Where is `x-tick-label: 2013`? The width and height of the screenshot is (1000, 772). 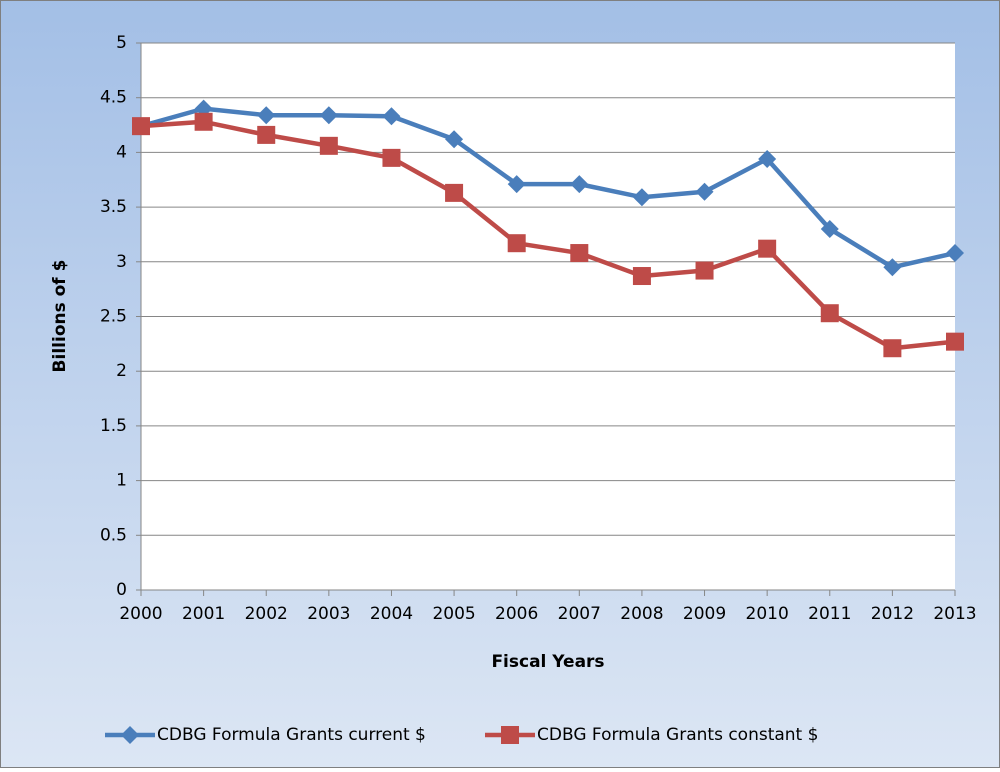
x-tick-label: 2013 is located at coordinates (954, 614).